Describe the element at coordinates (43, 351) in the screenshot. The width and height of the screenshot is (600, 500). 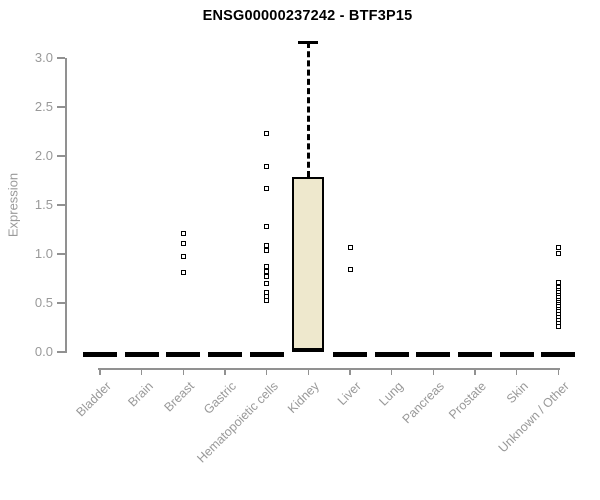
I see `y-tick-label: 0.0` at that location.